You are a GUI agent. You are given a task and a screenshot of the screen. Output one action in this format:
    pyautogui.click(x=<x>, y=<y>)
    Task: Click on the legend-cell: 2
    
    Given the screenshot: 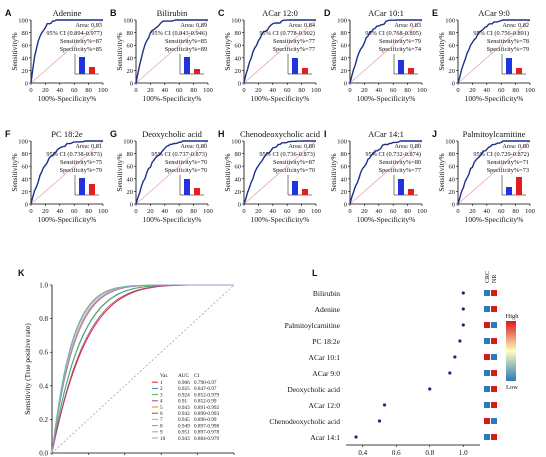 What is the action you would take?
    pyautogui.click(x=161, y=389)
    